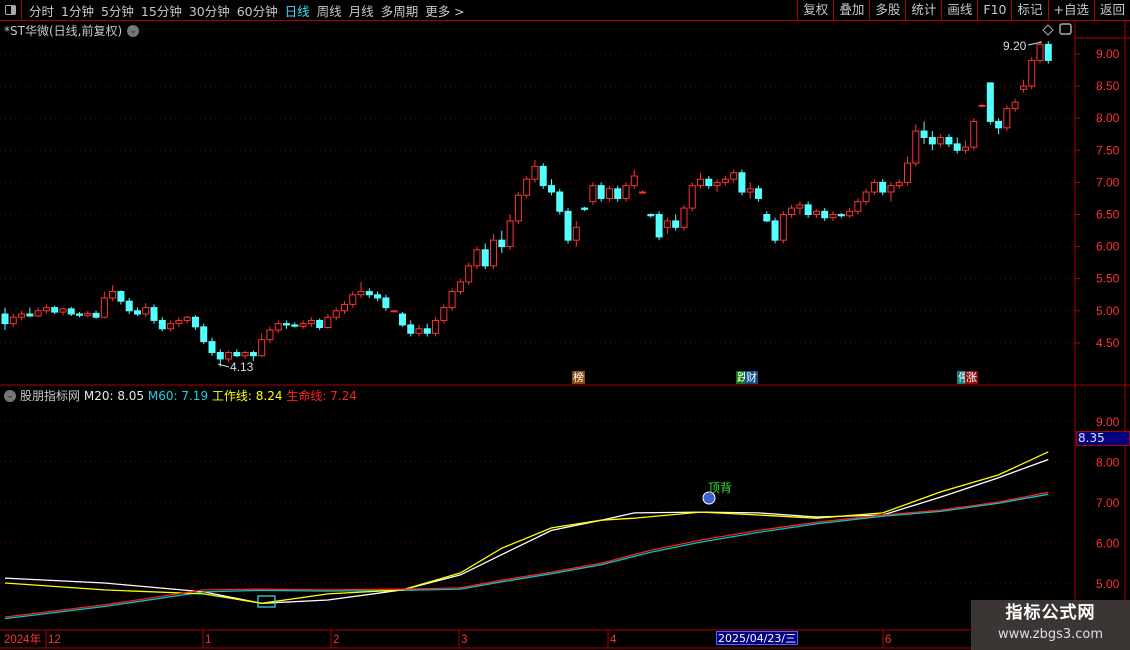  Describe the element at coordinates (117, 11) in the screenshot. I see `timeframe-tab: 5分钟` at that location.